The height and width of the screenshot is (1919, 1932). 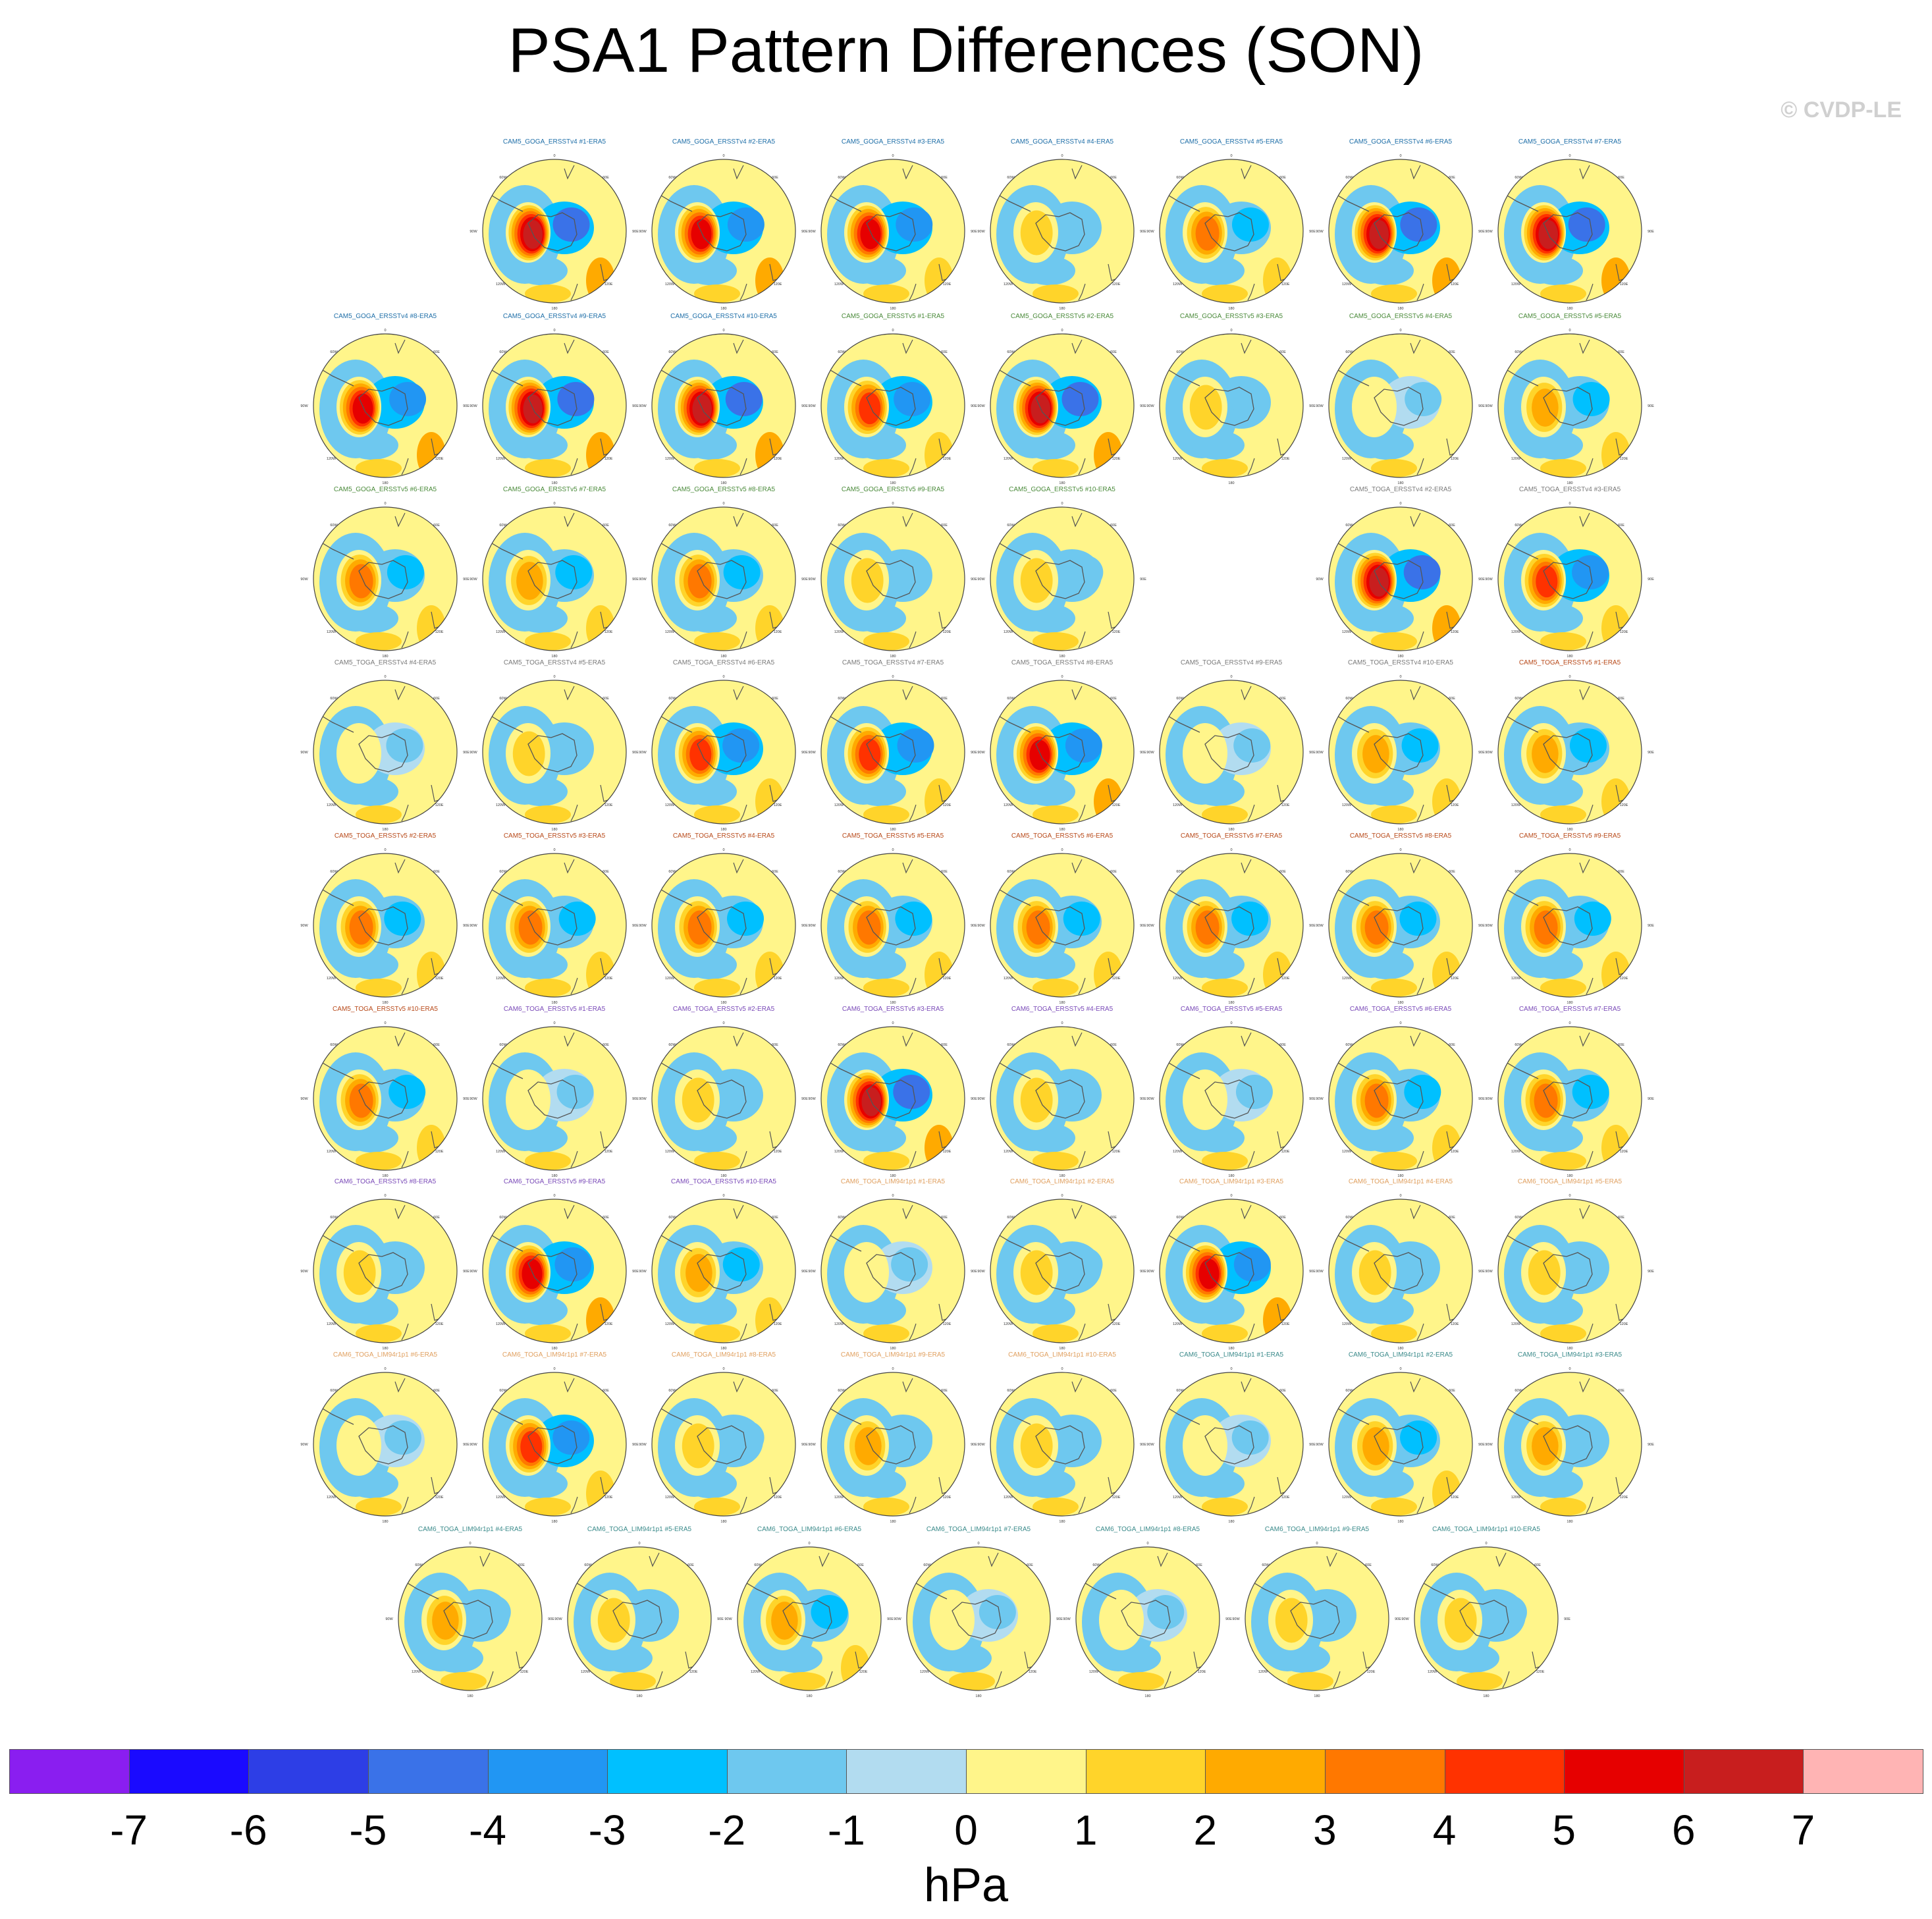 I want to click on panel-label: CAM5_TOGA_ERSSTv4 #5-ERA5, so click(x=554, y=662).